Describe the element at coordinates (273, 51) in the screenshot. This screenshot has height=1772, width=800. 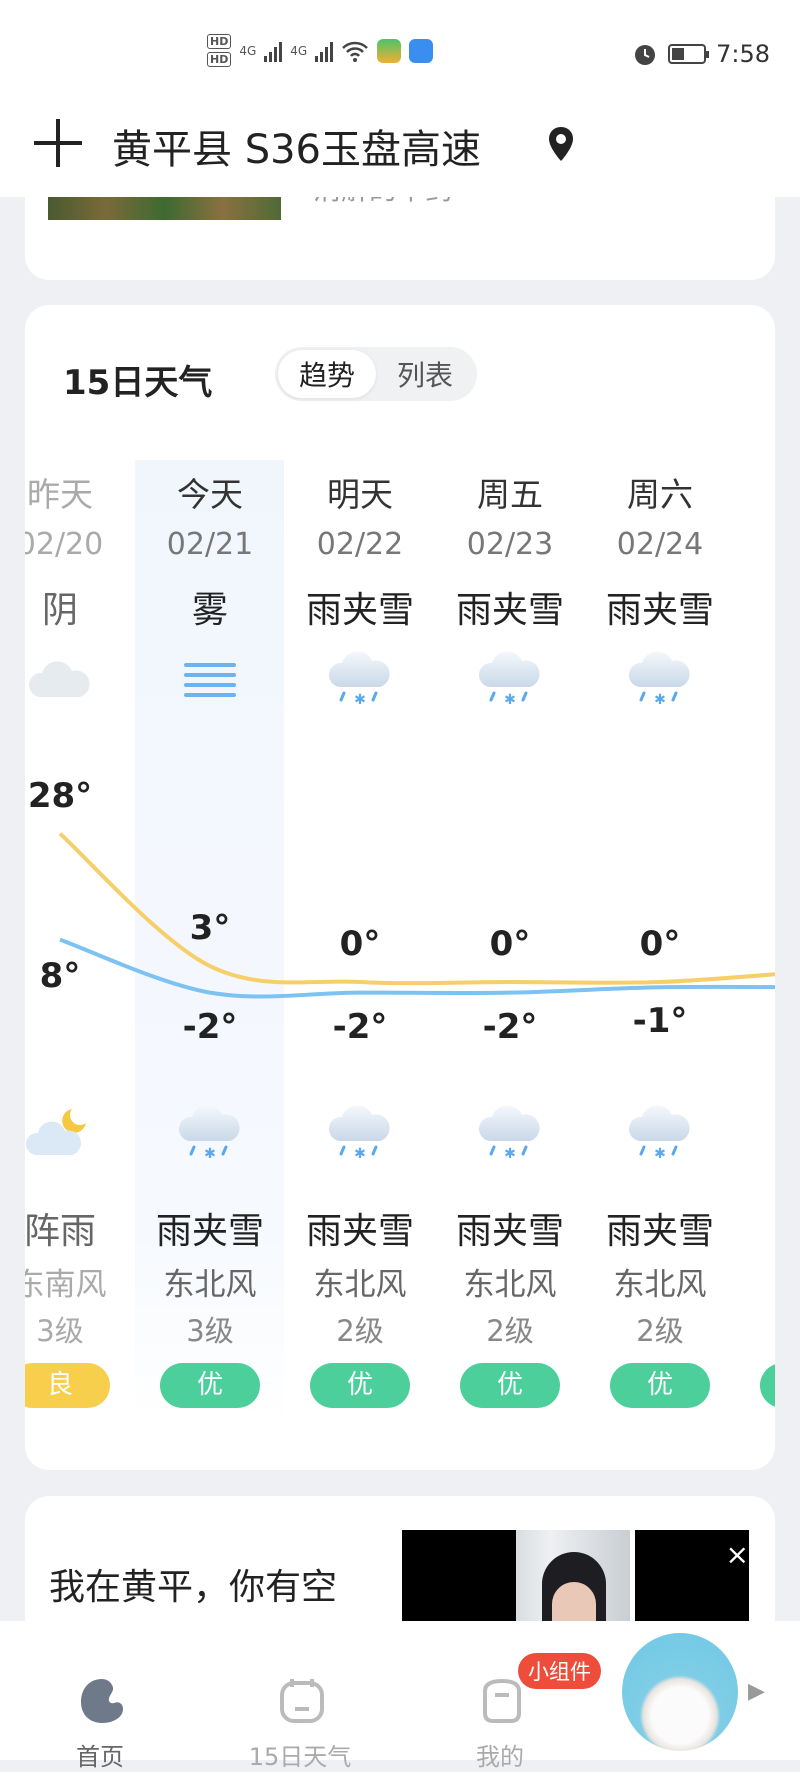
I see `signal-icon` at that location.